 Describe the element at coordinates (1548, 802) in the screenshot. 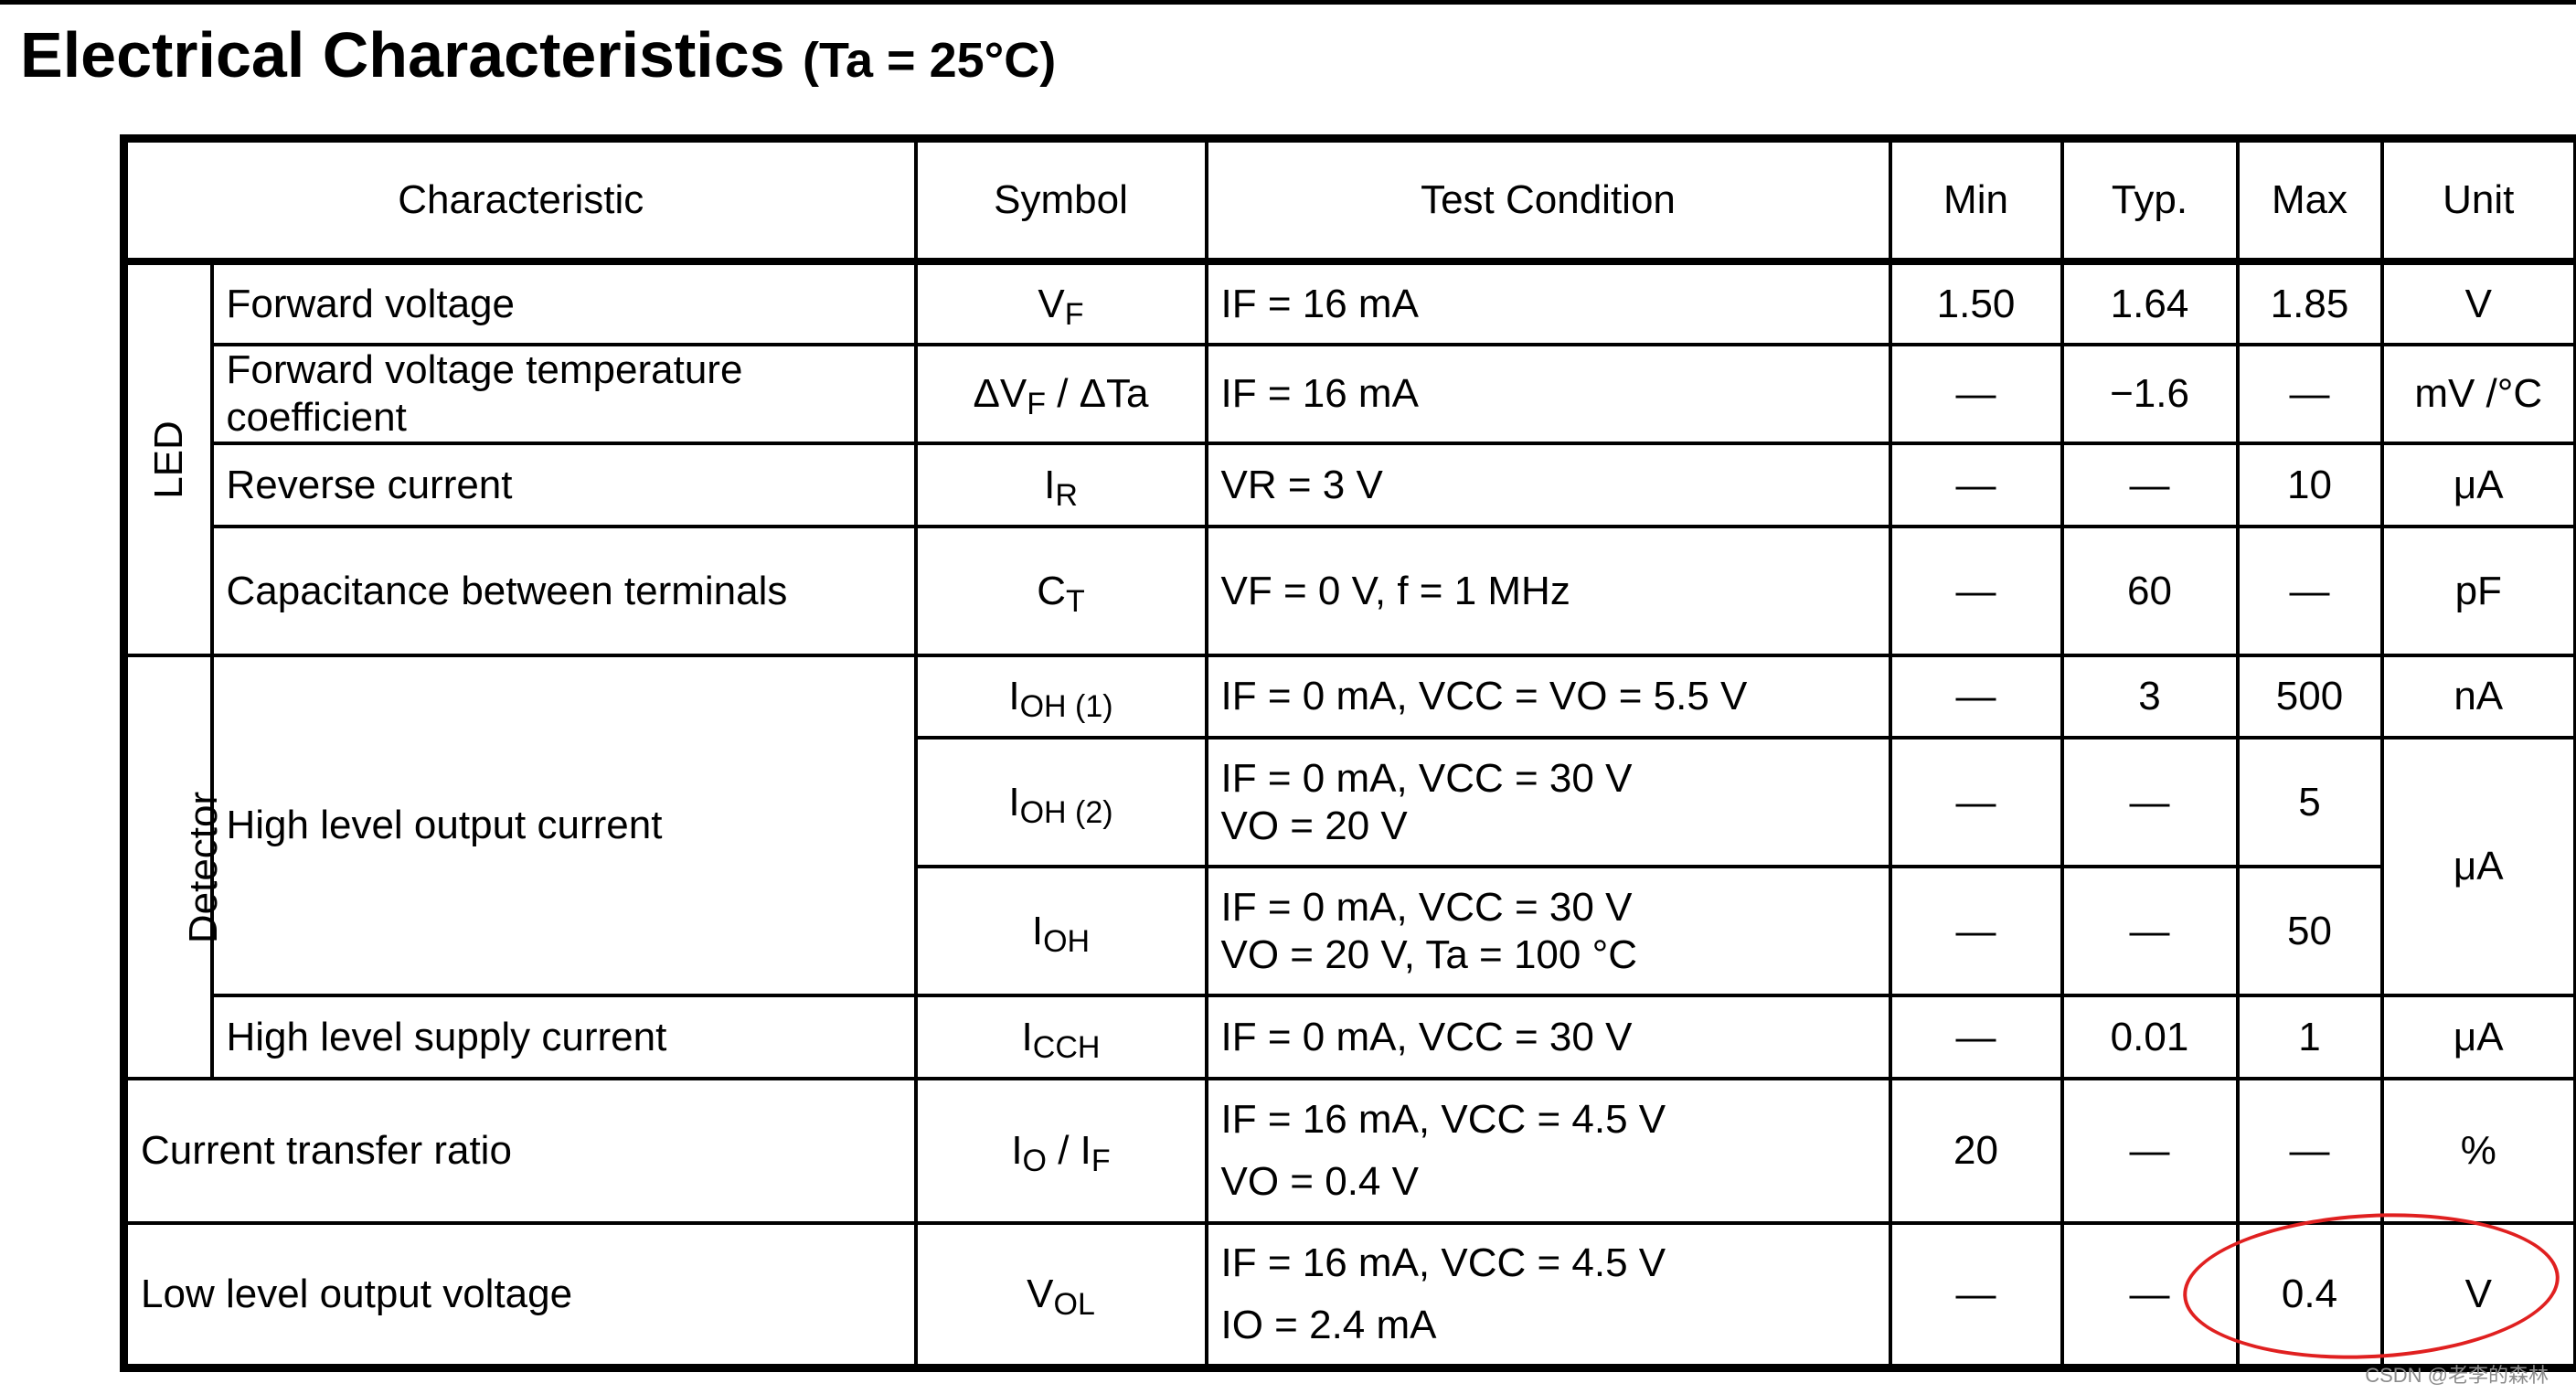

I see `cell-condition: IF = 0 mA, VCC = 30 V VO = 20 V` at that location.